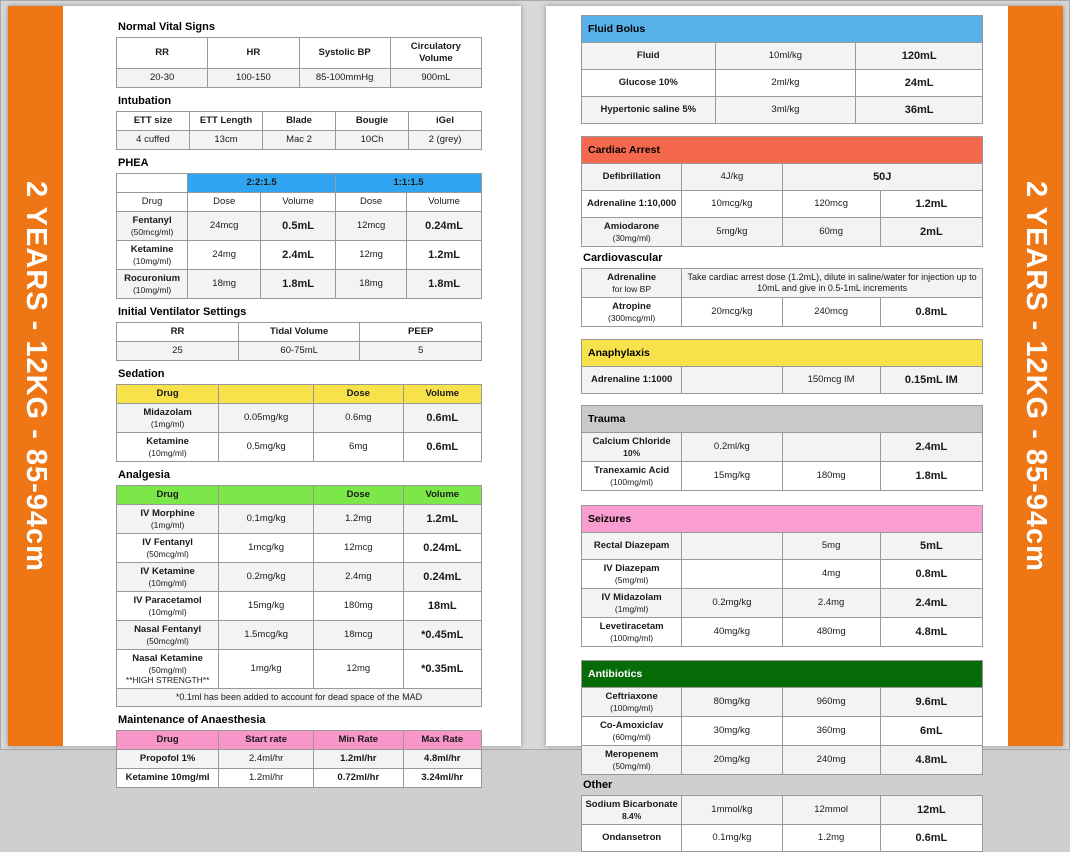 Image resolution: width=1070 pixels, height=852 pixels. I want to click on trauma-header-bar: Trauma, so click(782, 419).